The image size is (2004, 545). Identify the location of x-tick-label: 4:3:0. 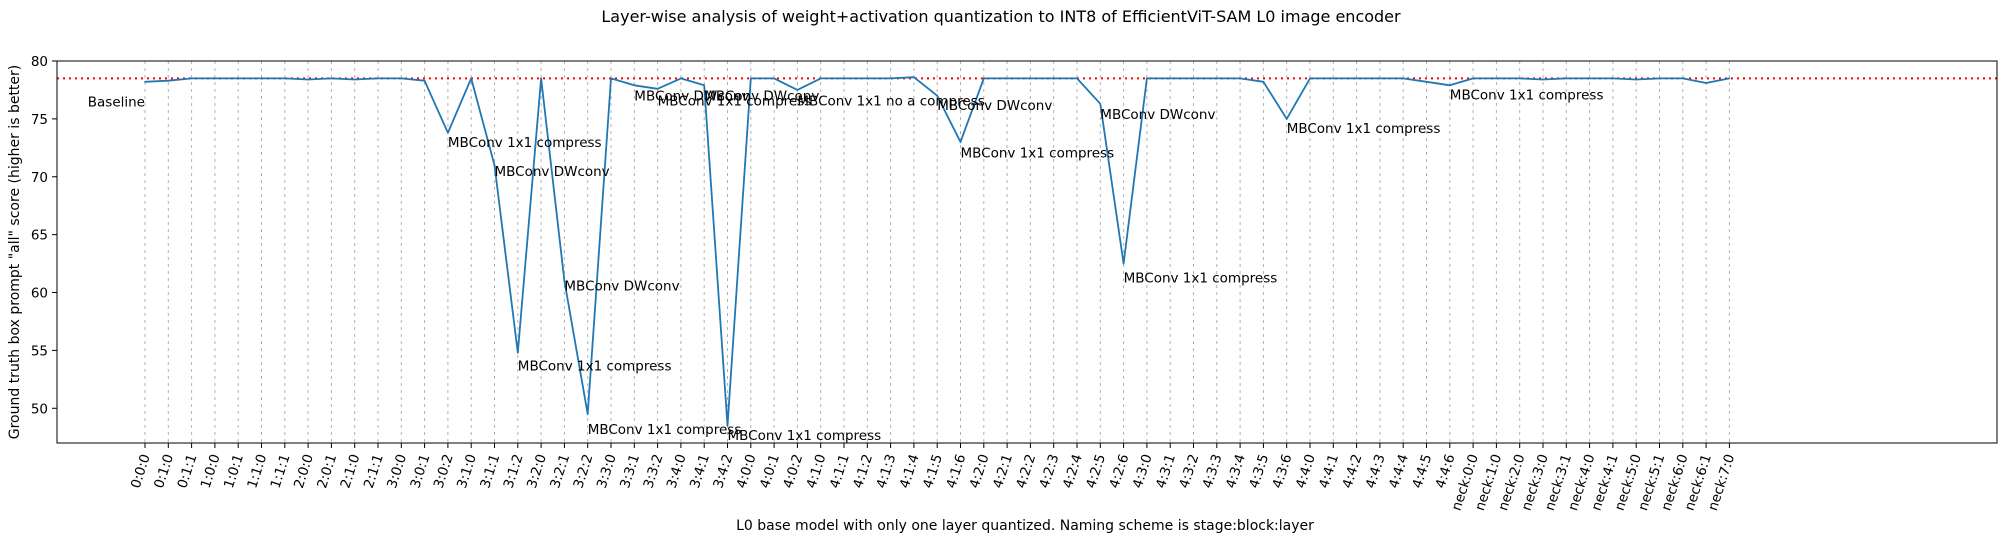
(1143, 471).